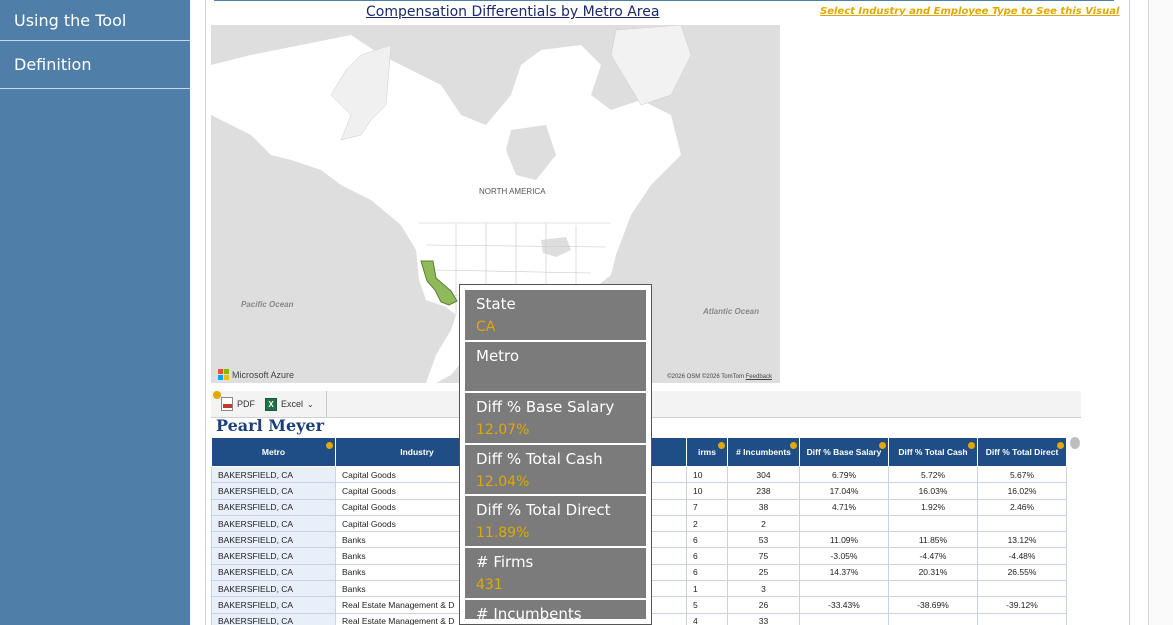 Image resolution: width=1173 pixels, height=625 pixels. Describe the element at coordinates (763, 618) in the screenshot. I see `incumbents-cell: 33` at that location.